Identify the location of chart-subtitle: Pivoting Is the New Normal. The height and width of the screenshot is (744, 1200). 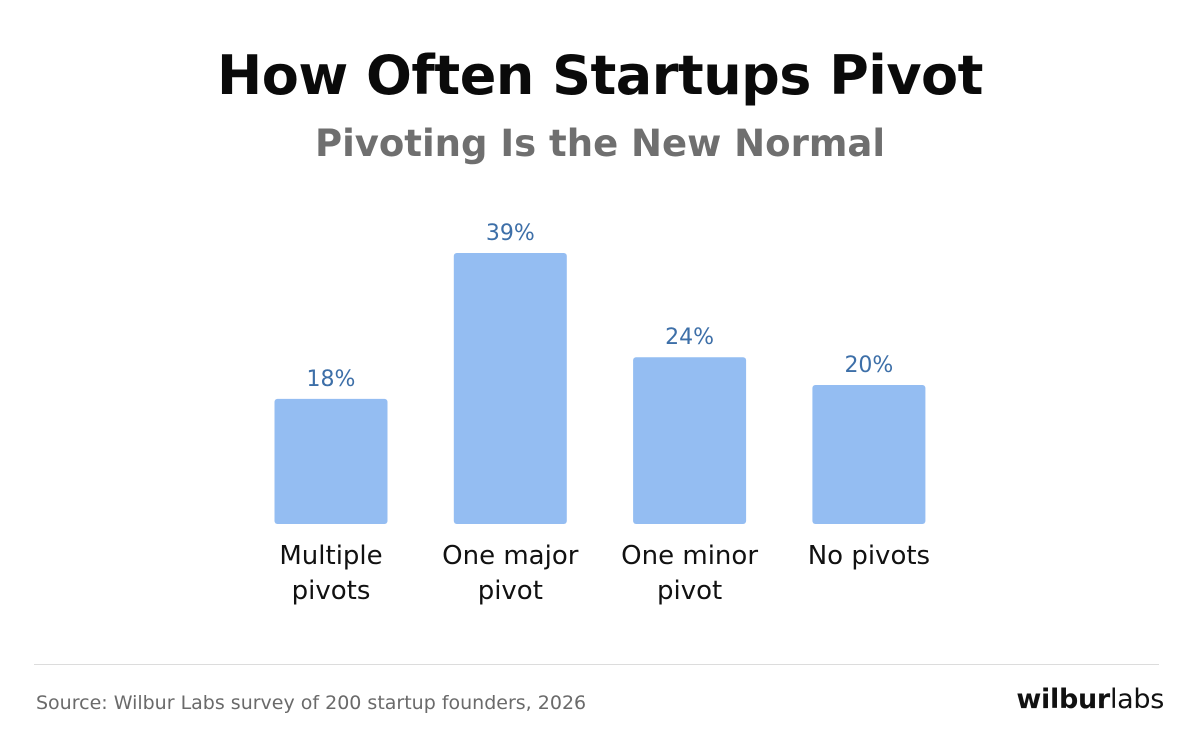
(600, 143).